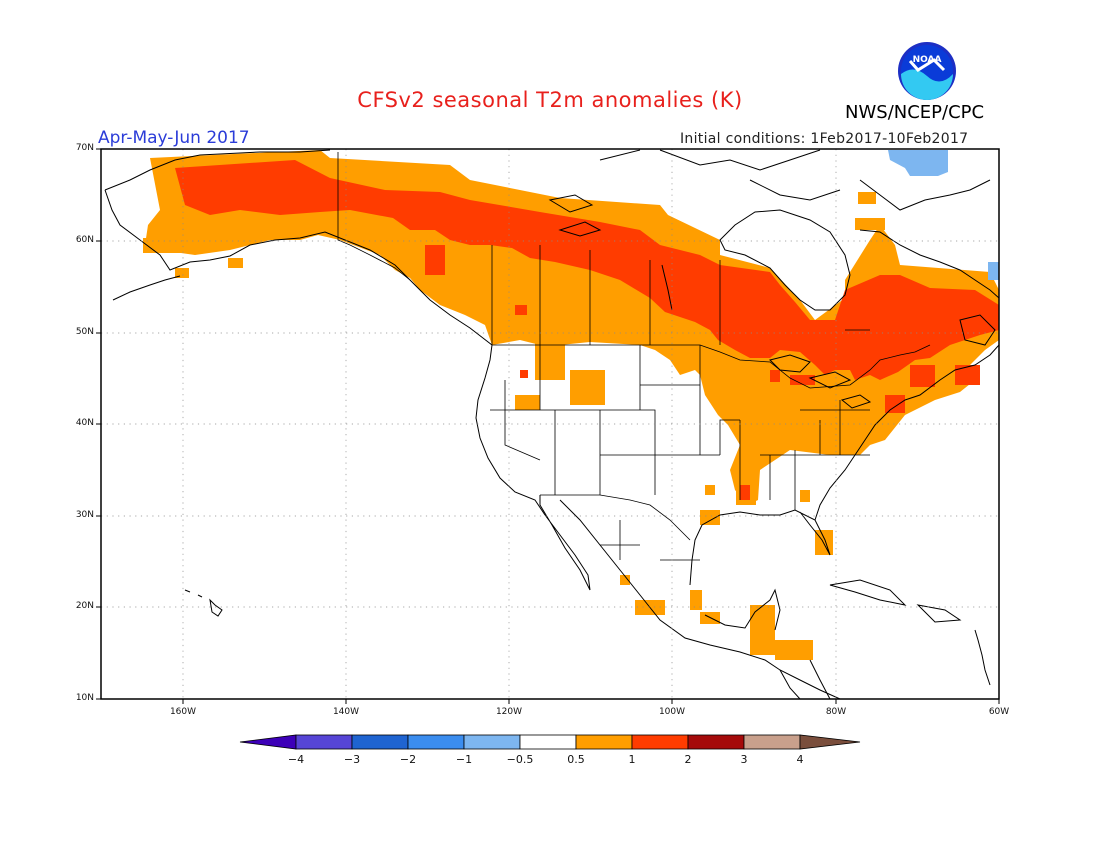  Describe the element at coordinates (571, 203) in the screenshot. I see `great-bear-lake` at that location.